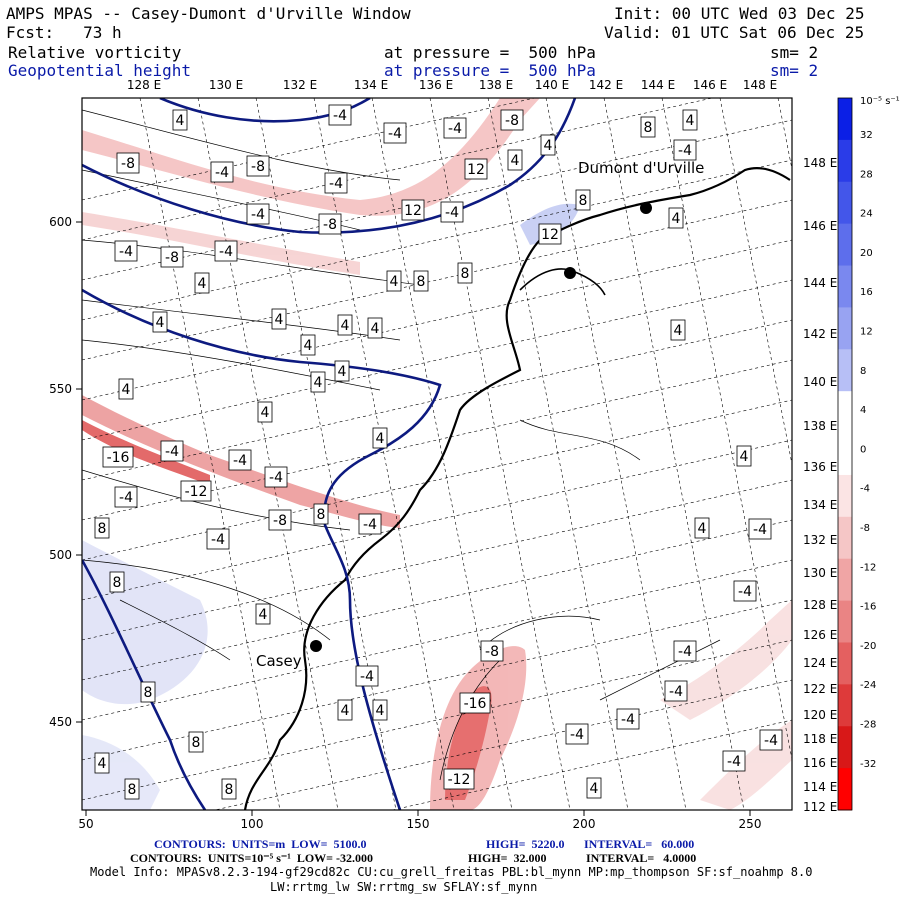 The width and height of the screenshot is (900, 900). Describe the element at coordinates (584, 824) in the screenshot. I see `x-tick-label: 200` at that location.